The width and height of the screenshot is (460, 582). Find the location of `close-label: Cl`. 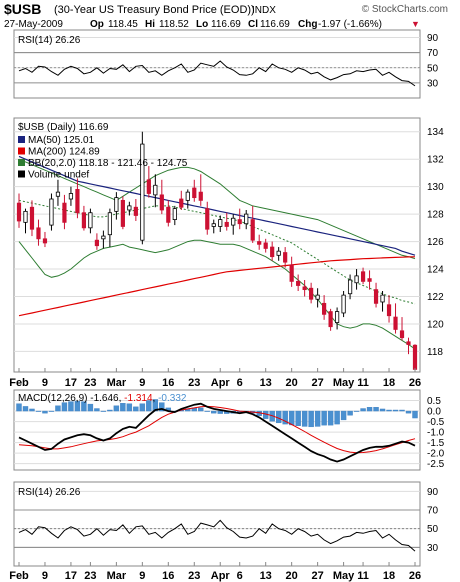

close-label: Cl is located at coordinates (253, 24).